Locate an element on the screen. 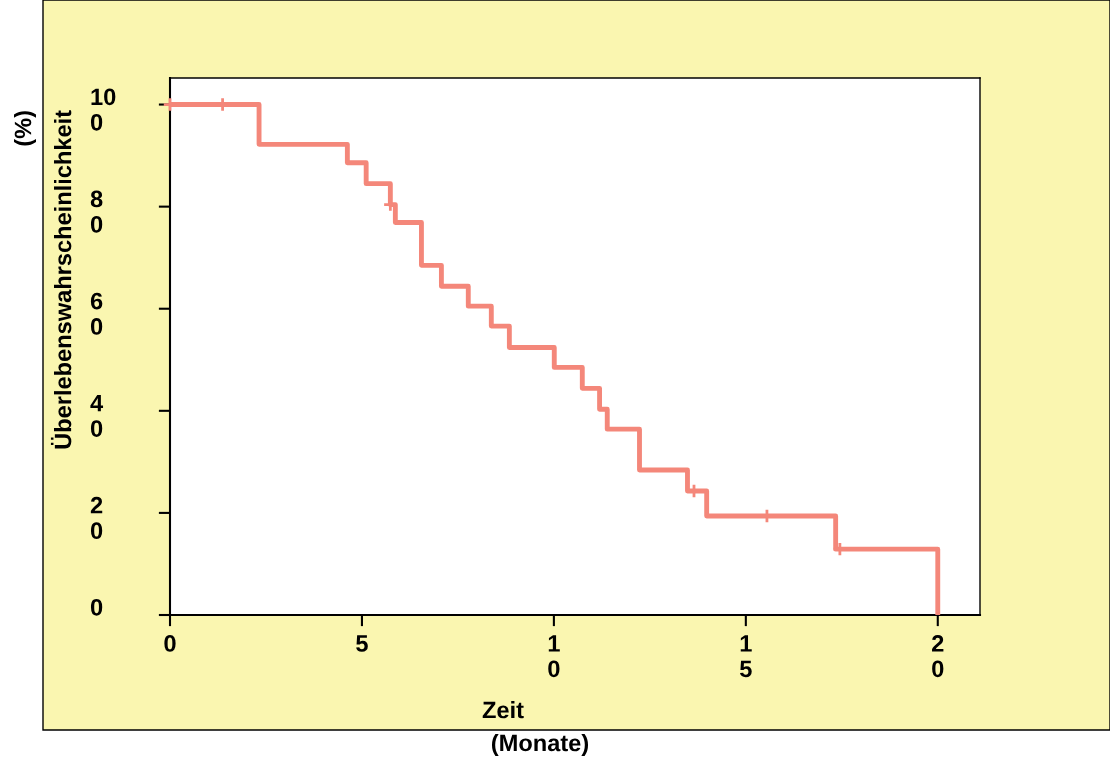 The image size is (1110, 764). x-tick-label: 1 5 is located at coordinates (745, 656).